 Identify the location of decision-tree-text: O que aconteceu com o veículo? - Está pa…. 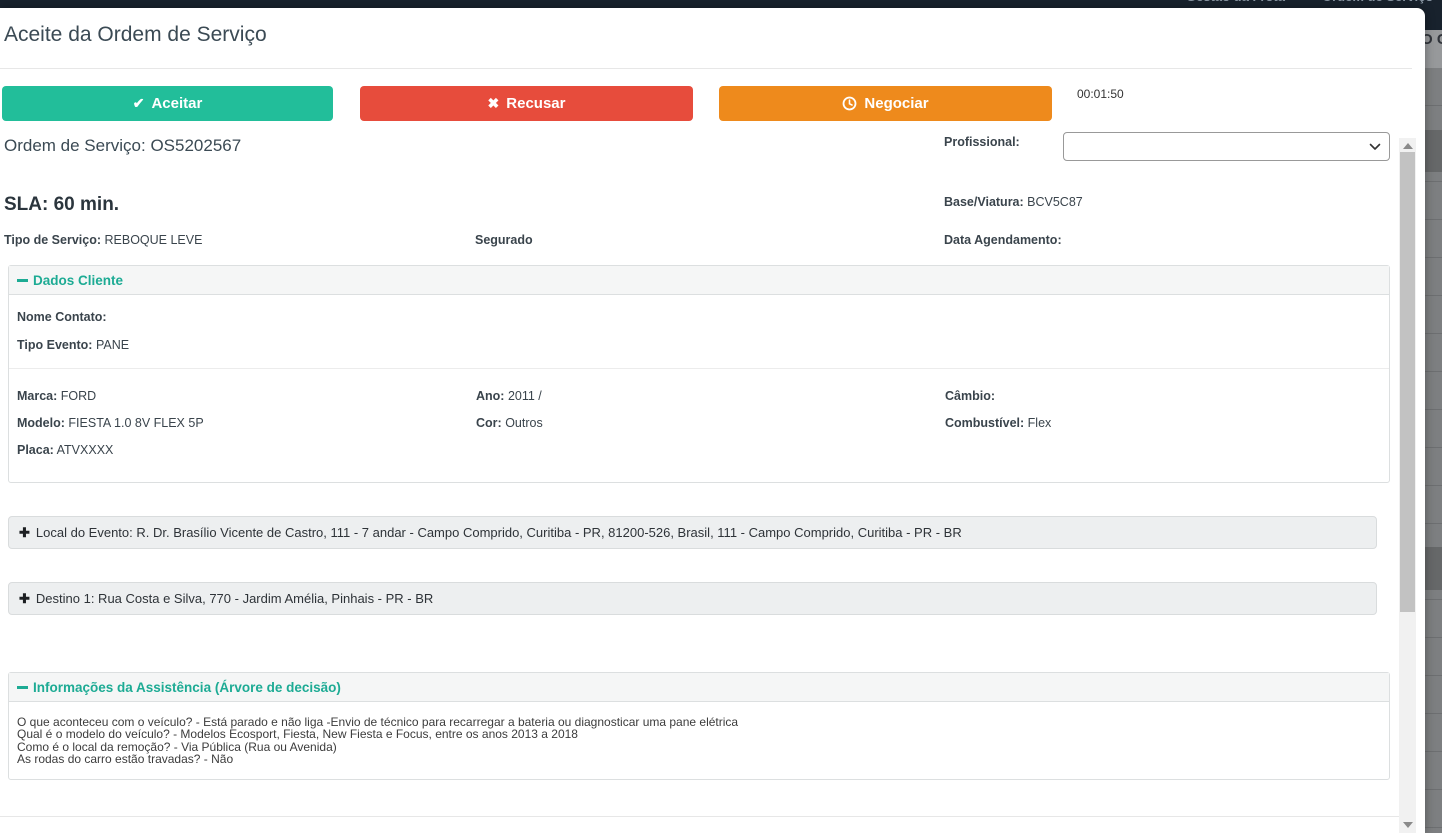
(377, 741).